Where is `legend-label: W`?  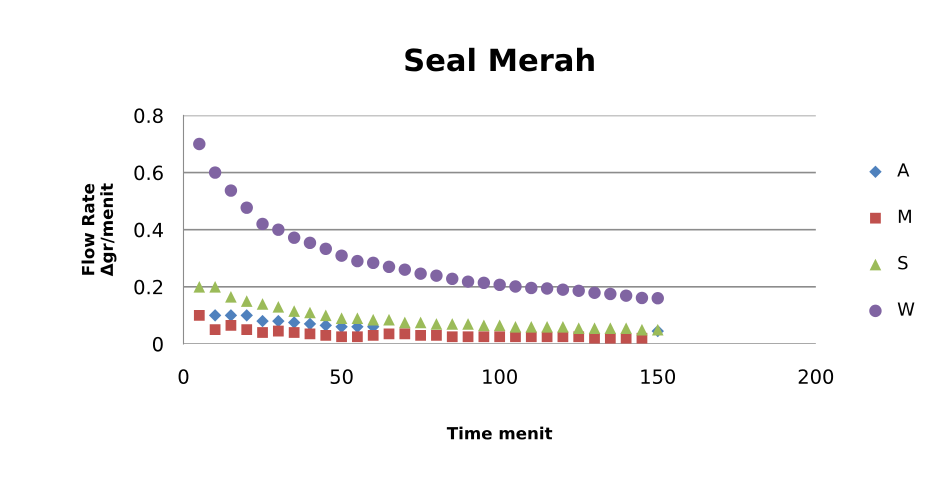 legend-label: W is located at coordinates (906, 309).